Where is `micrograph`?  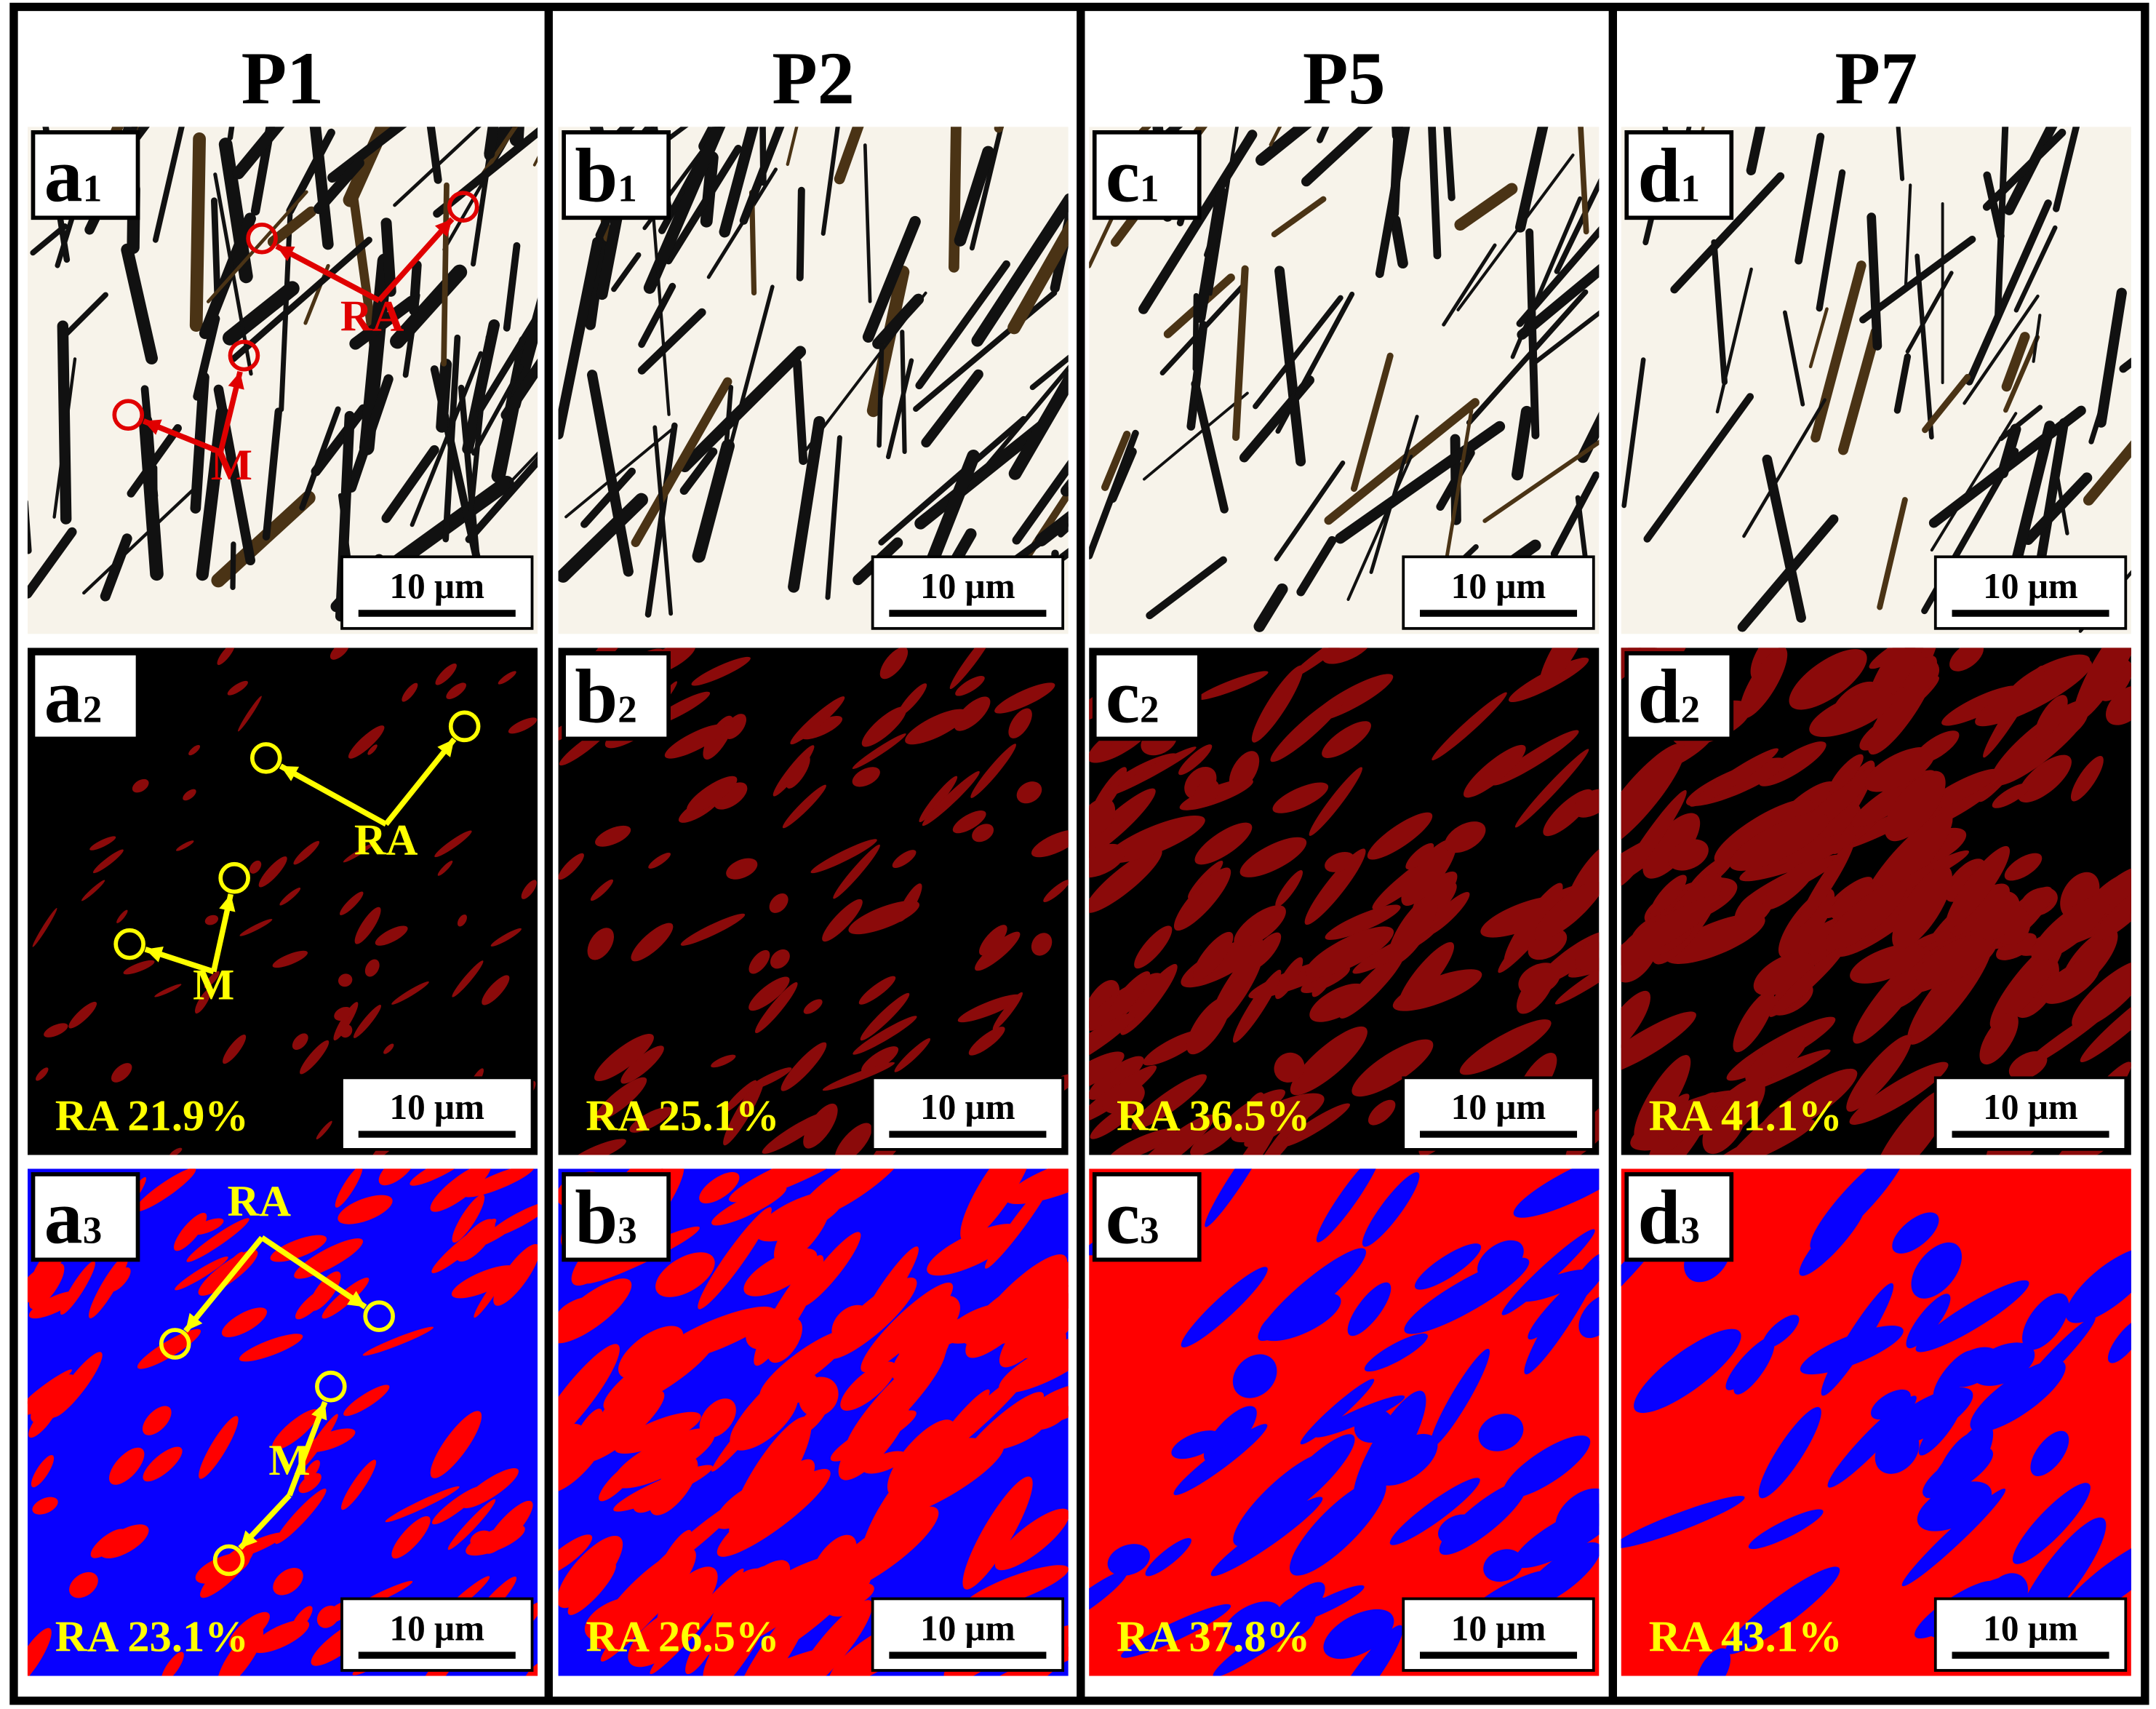 micrograph is located at coordinates (1344, 1422).